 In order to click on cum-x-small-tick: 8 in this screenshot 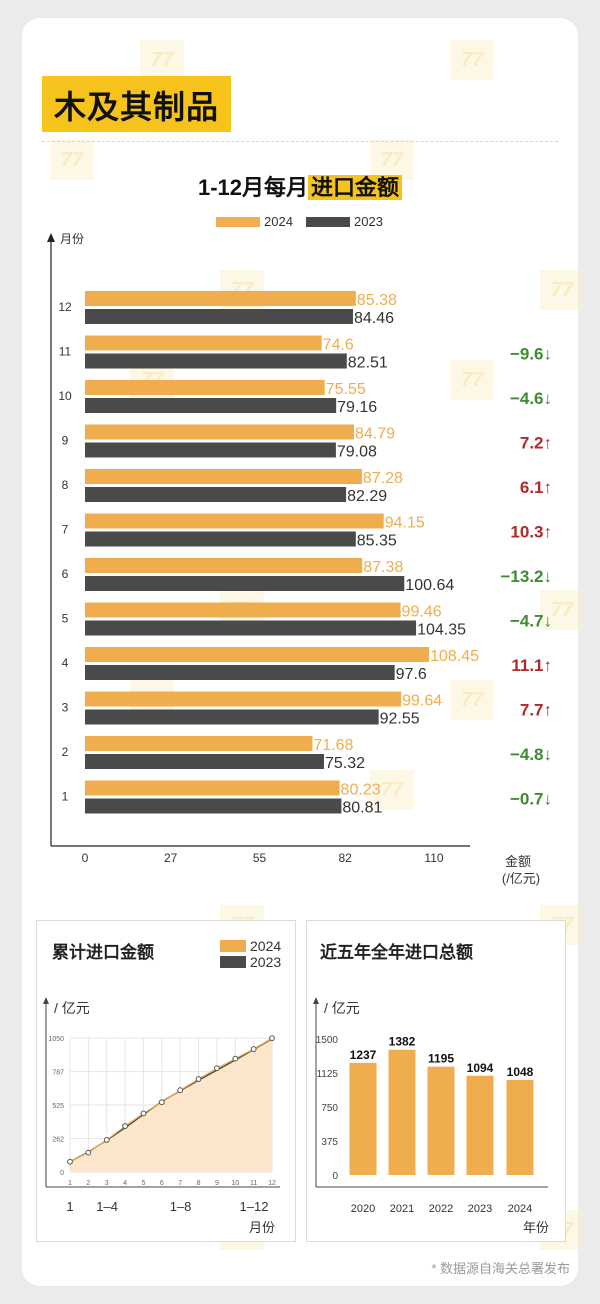, I will do `click(199, 1183)`.